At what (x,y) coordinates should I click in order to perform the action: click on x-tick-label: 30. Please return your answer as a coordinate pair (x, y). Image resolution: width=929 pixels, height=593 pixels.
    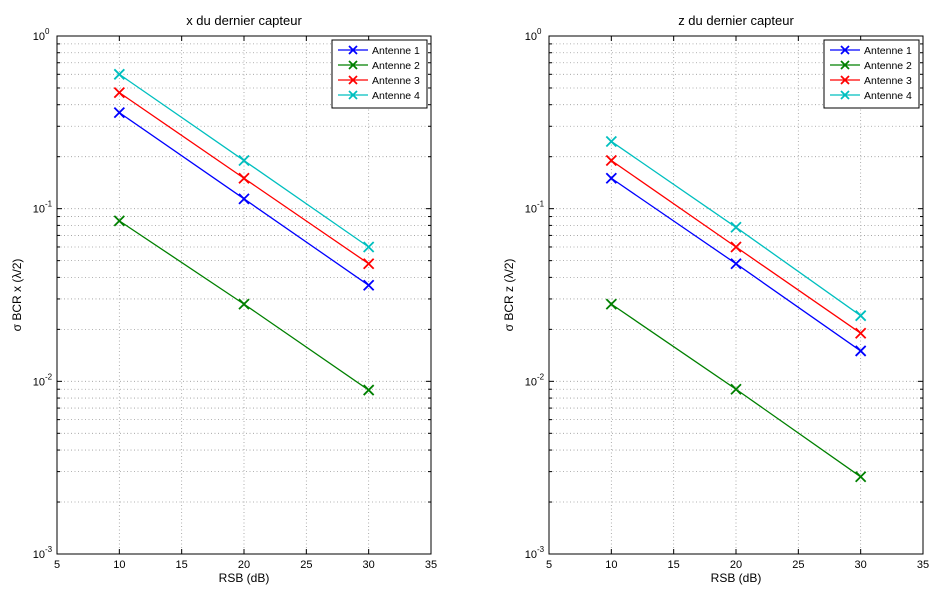
    Looking at the image, I should click on (861, 565).